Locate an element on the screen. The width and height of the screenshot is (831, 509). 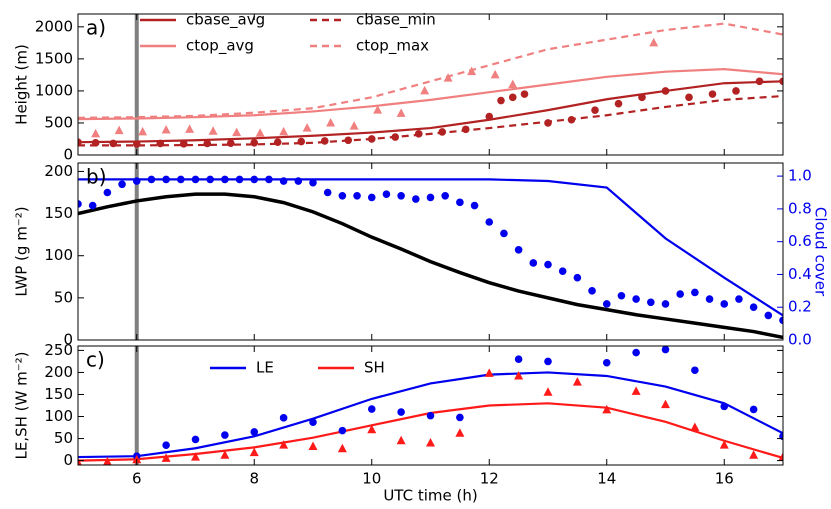
y-tick-label: 100 is located at coordinates (58, 416).